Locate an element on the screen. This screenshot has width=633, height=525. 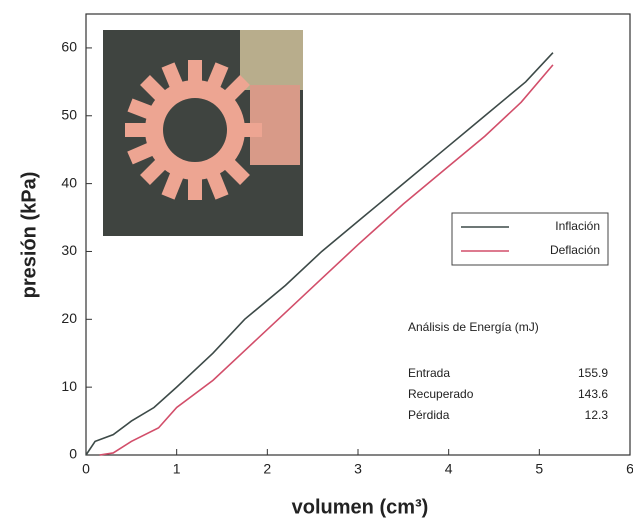
y-tick-label: 30 is located at coordinates (69, 250).